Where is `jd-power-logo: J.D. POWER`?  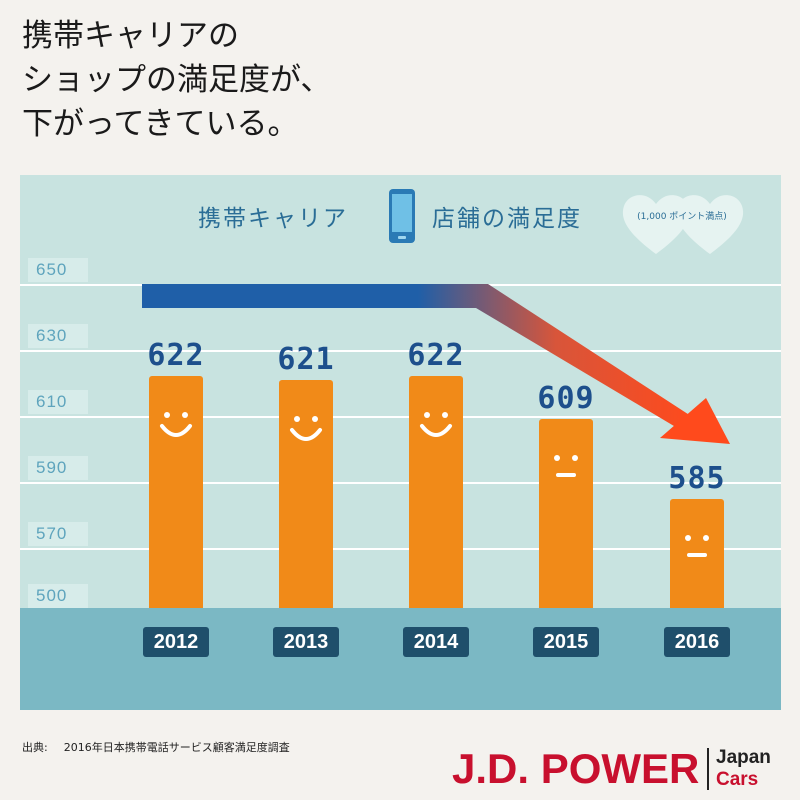 jd-power-logo: J.D. POWER is located at coordinates (576, 768).